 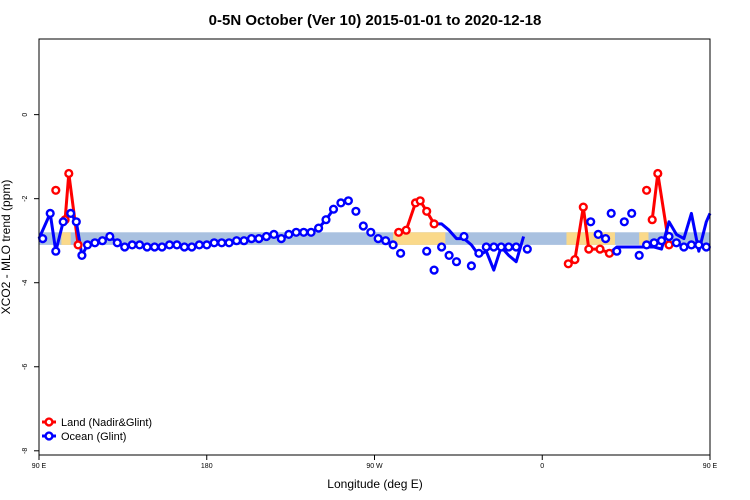 What do you see at coordinates (30, 283) in the screenshot?
I see `y-axis: -8 -6 -4 -2 0` at bounding box center [30, 283].